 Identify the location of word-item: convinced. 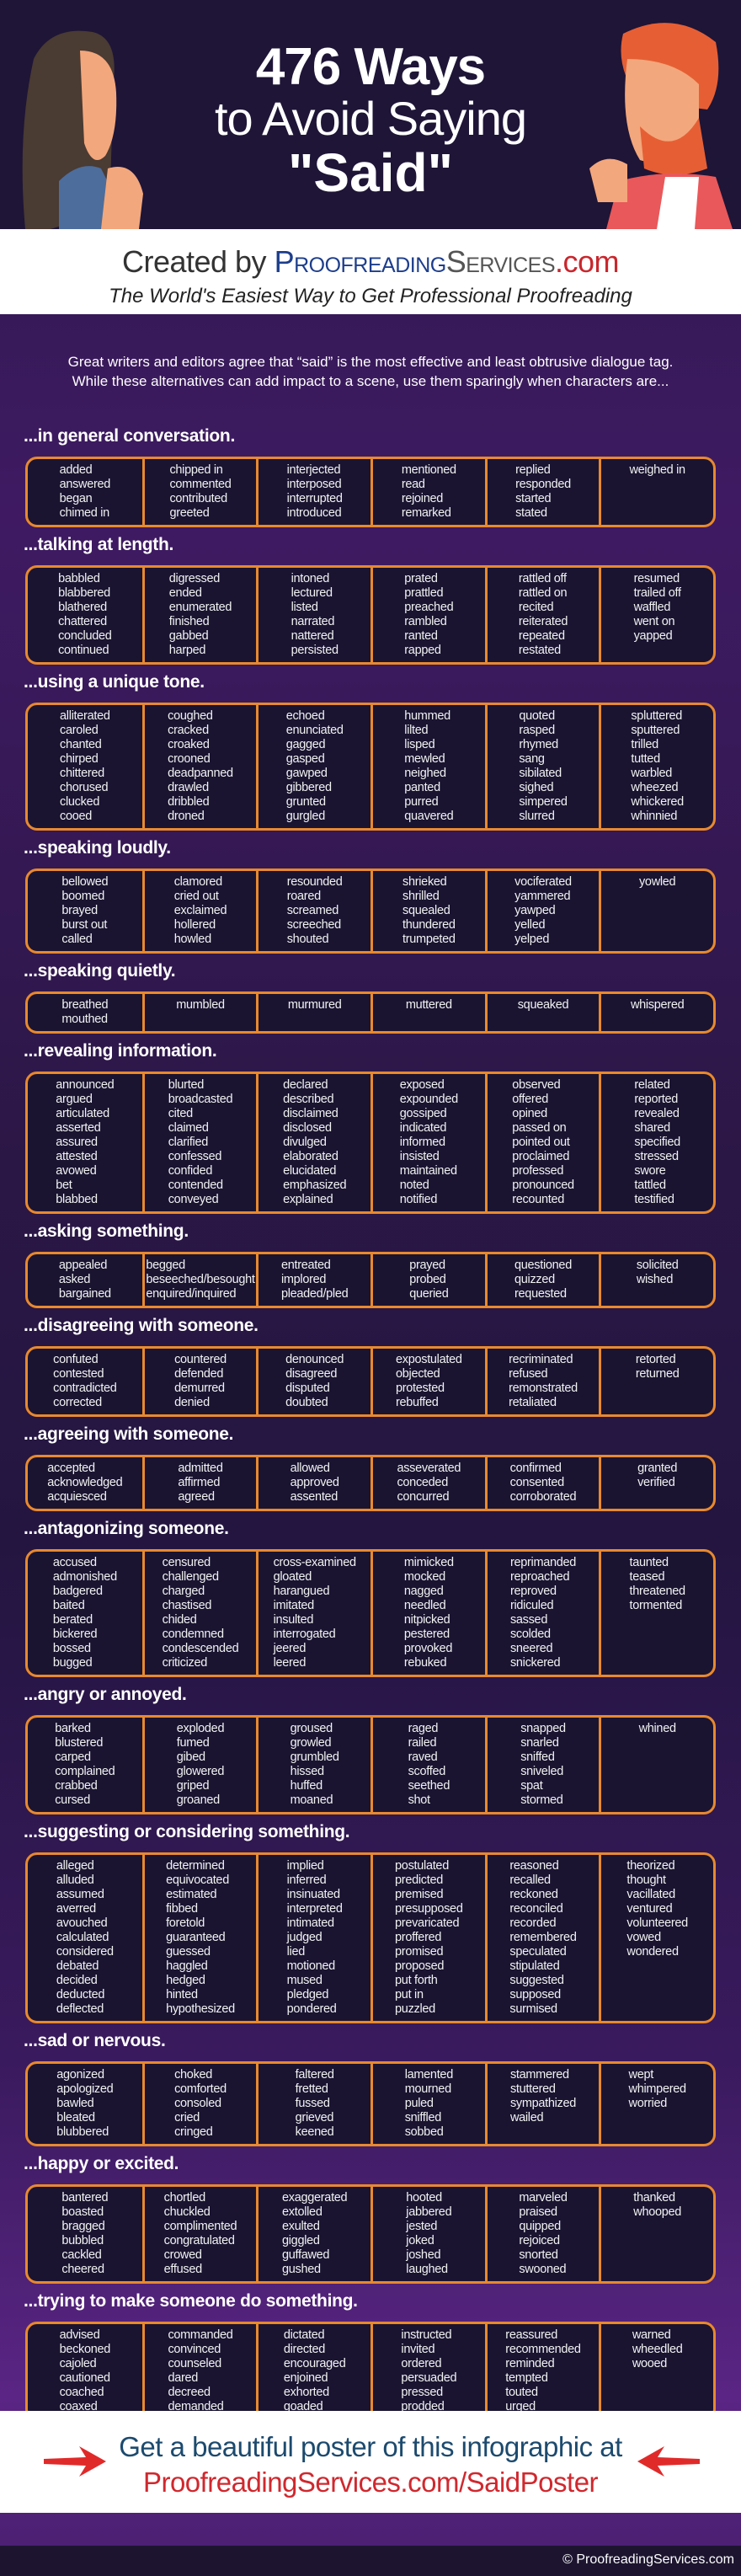
(194, 2349).